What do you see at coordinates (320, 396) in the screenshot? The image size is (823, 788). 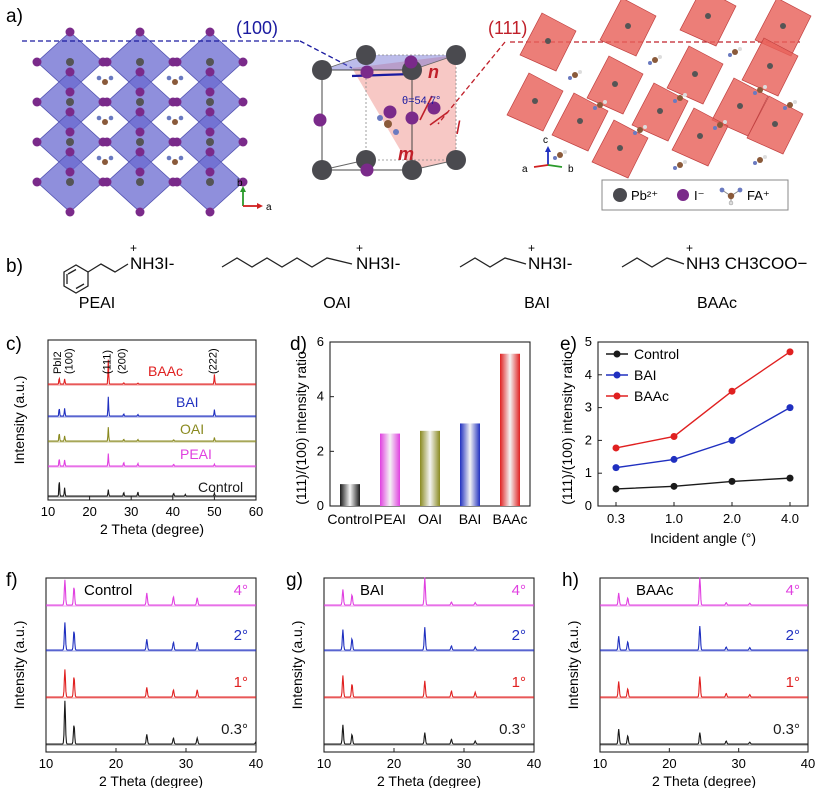 I see `y-tick-label: 4` at bounding box center [320, 396].